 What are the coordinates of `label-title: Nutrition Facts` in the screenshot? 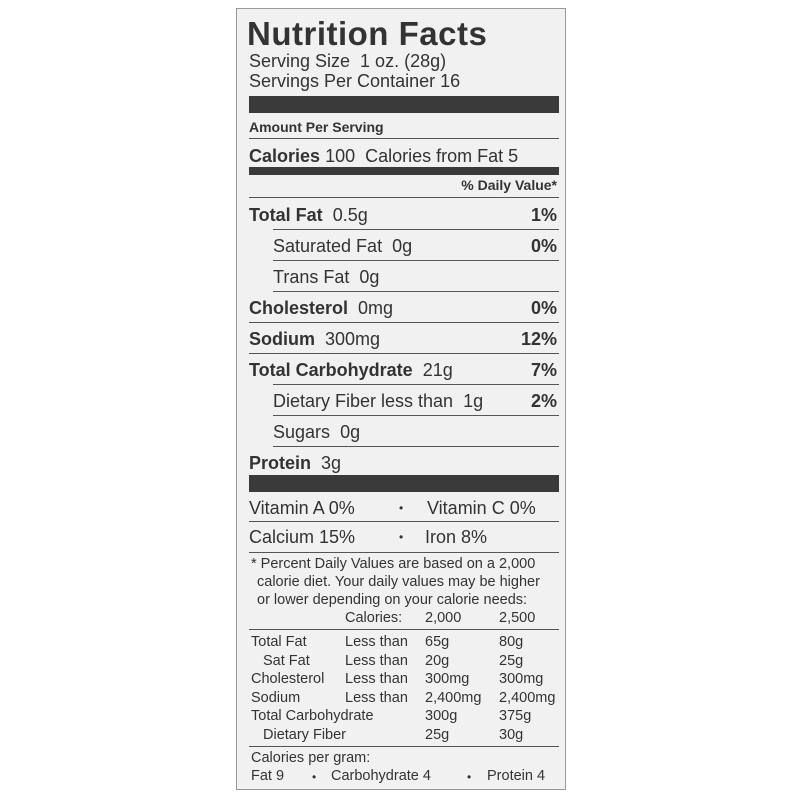 It's located at (367, 33).